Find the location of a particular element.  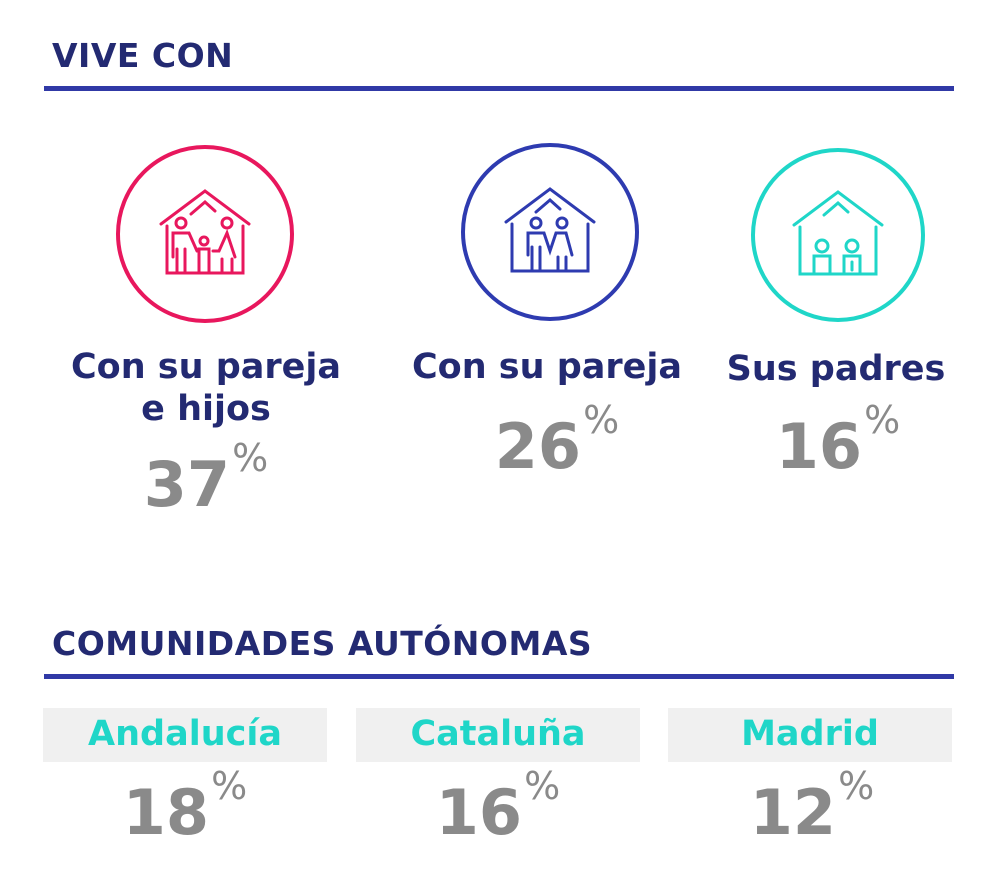

label-parents: Sus padres is located at coordinates (836, 369).